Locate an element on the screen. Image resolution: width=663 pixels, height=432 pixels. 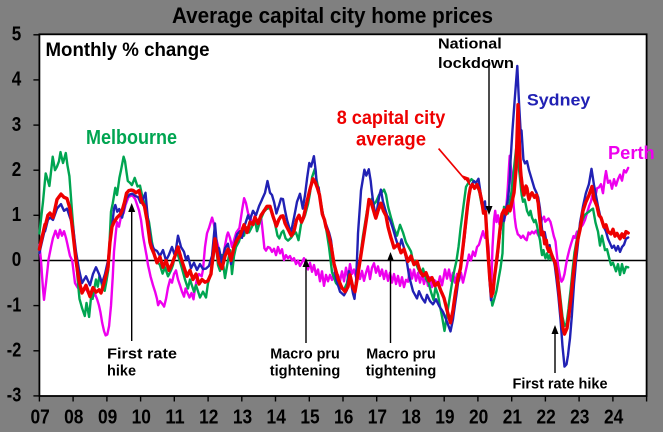
svg-text: 16 is located at coordinates (343, 418).